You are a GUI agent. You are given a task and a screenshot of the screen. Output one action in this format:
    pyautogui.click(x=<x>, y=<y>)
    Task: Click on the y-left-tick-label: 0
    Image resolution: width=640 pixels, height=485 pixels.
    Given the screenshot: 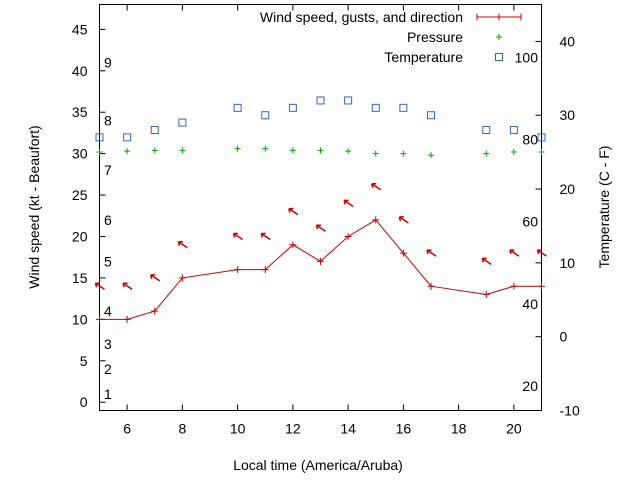 What is the action you would take?
    pyautogui.click(x=84, y=402)
    